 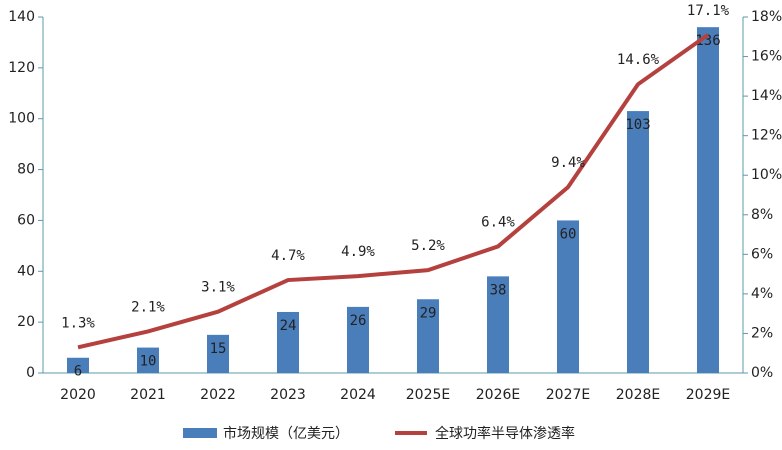 What do you see at coordinates (200, 433) in the screenshot?
I see `legend-swatch` at bounding box center [200, 433].